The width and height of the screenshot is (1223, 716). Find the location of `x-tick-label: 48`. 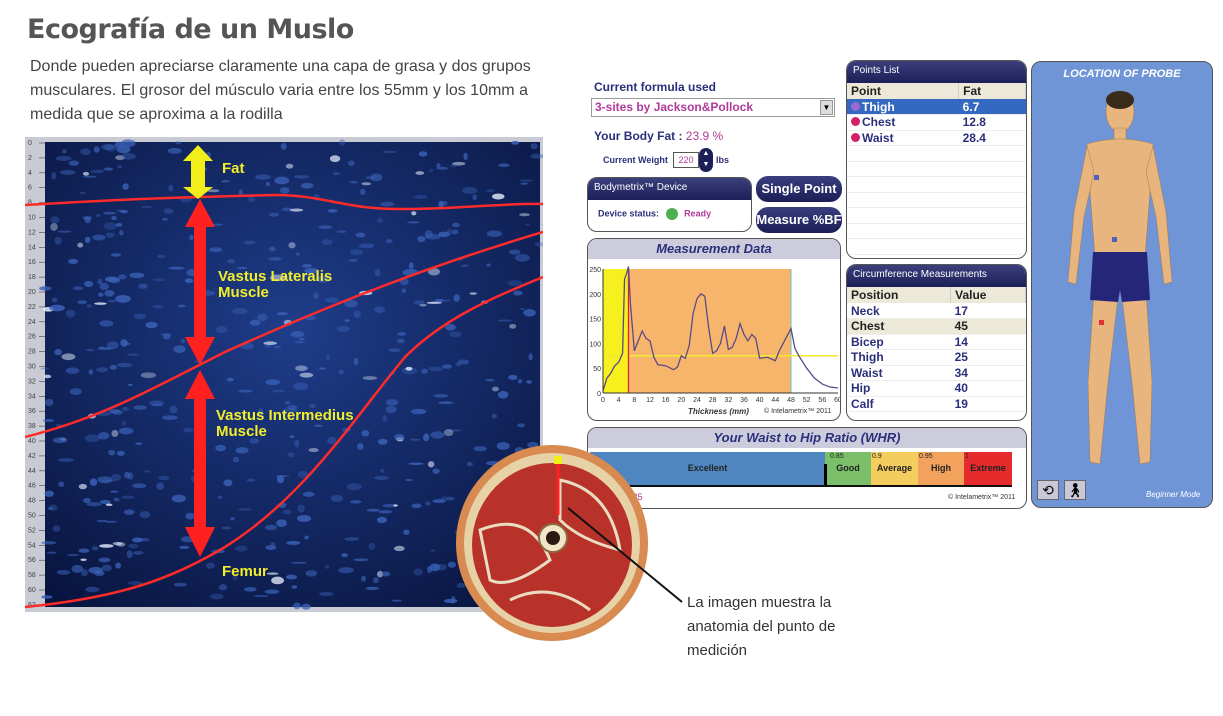

x-tick-label: 48 is located at coordinates (791, 400).